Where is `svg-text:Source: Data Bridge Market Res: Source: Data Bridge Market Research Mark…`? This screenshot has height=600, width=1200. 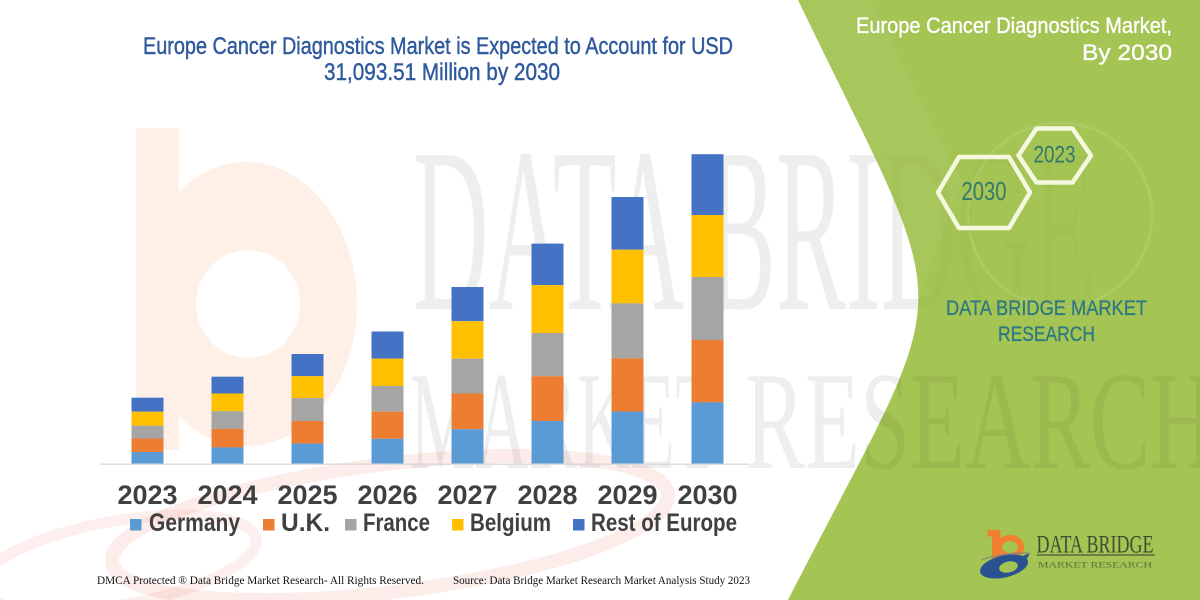 svg-text:Source: Data Bridge Market Res: Source: Data Bridge Market Research Mark… is located at coordinates (601, 580).